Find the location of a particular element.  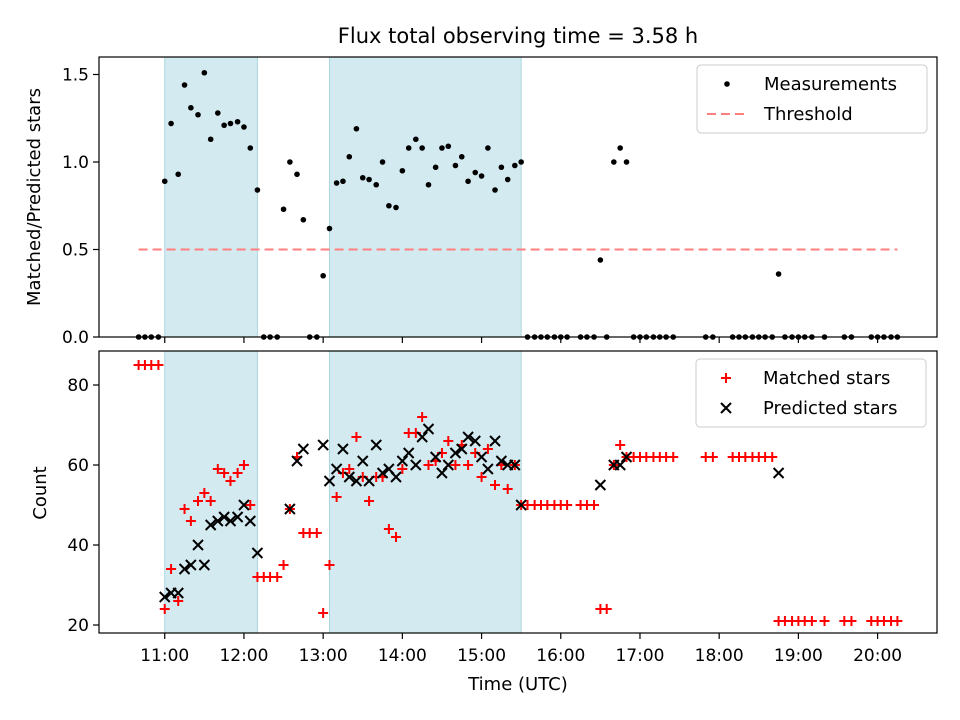

x-tick-label: 17:00 is located at coordinates (639, 656).